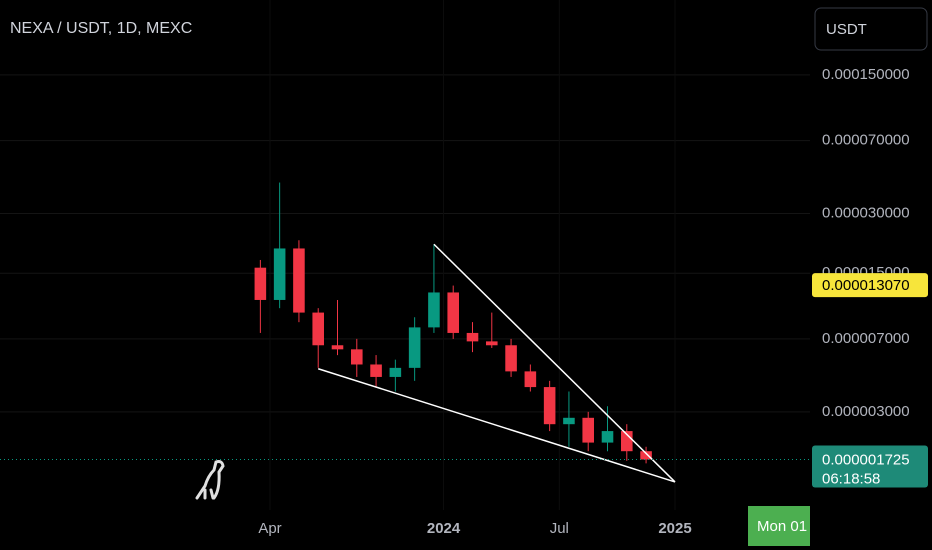 The image size is (932, 550). I want to click on marked-price-label: 0.000013070, so click(866, 285).